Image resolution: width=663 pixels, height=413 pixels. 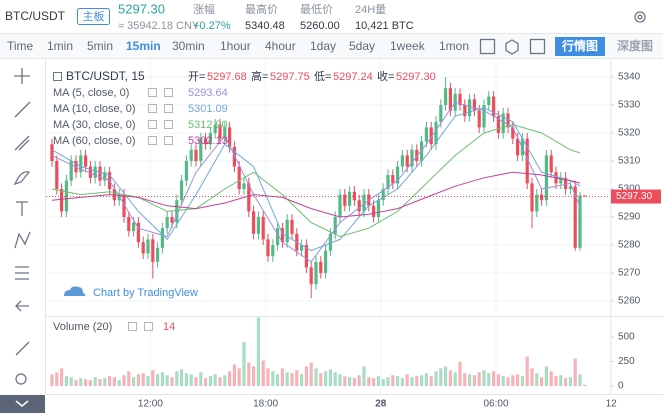 What do you see at coordinates (22, 240) in the screenshot?
I see `tool-pattern` at bounding box center [22, 240].